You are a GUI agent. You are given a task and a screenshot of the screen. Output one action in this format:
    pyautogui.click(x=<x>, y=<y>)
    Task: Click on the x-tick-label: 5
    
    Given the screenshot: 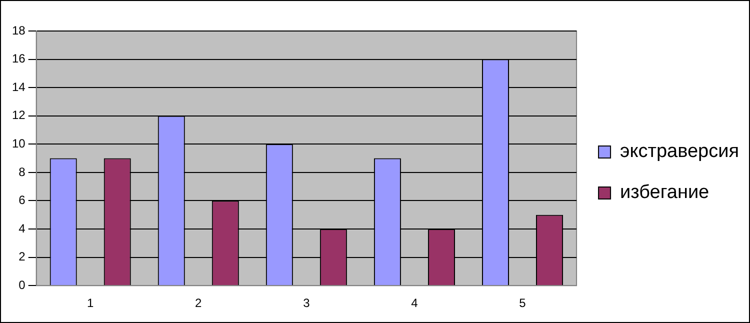 What is the action you would take?
    pyautogui.click(x=522, y=303)
    